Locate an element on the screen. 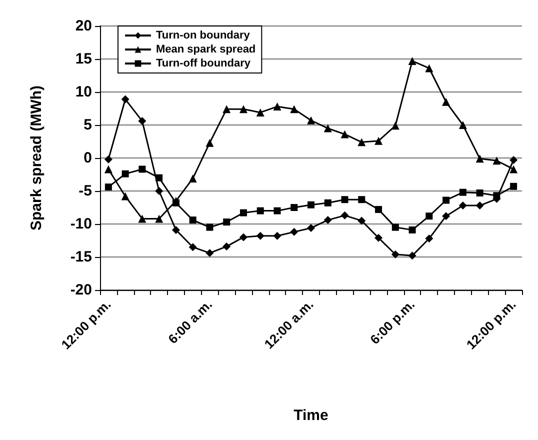 This screenshot has width=538, height=440. x-axis-title: Time is located at coordinates (311, 415).